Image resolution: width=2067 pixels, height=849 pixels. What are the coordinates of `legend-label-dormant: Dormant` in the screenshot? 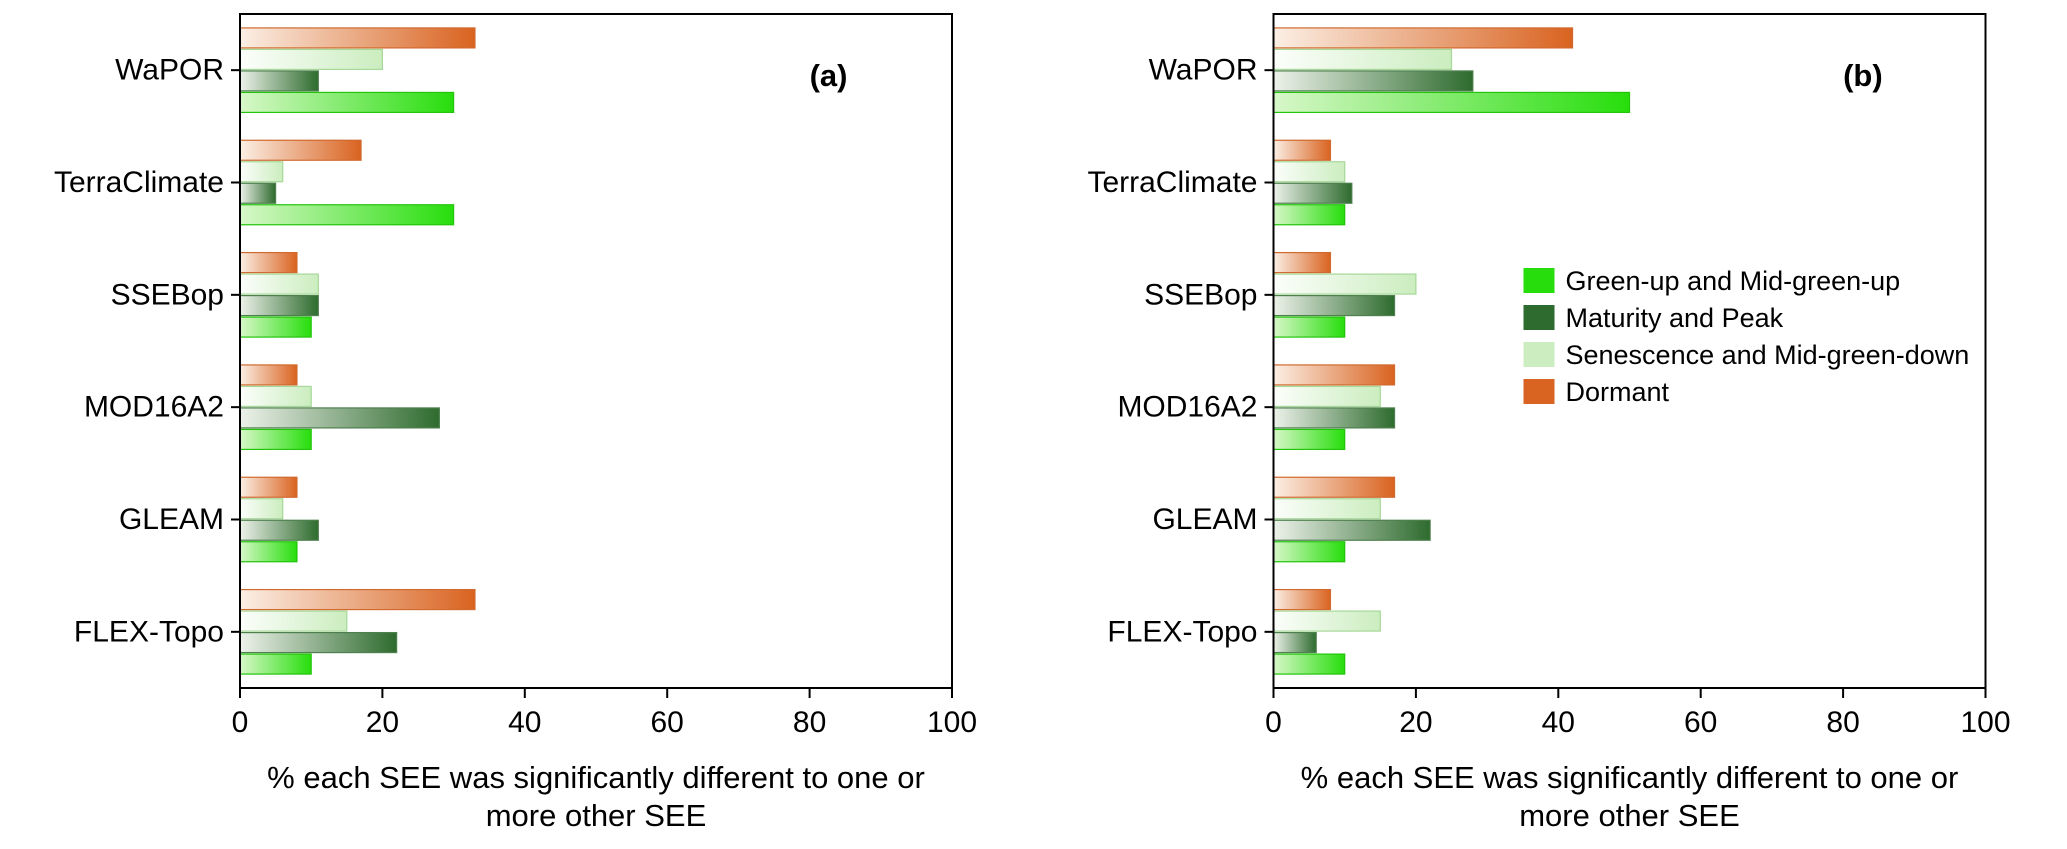 It's located at (1618, 392).